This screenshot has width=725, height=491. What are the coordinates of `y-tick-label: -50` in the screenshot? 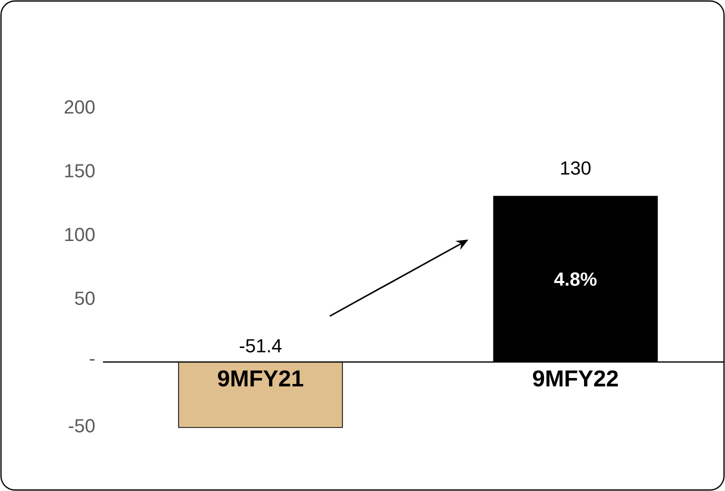 It's located at (81, 425).